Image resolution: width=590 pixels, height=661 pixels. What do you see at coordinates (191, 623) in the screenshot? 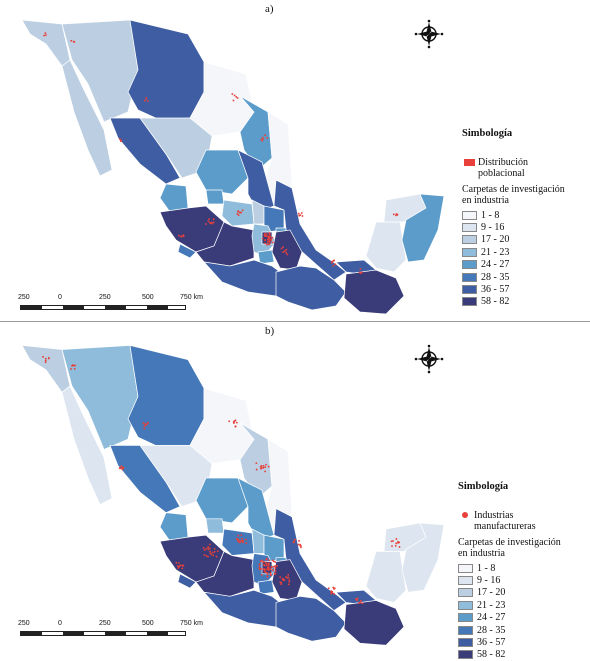
I see `scale-label: 750 km` at bounding box center [191, 623].